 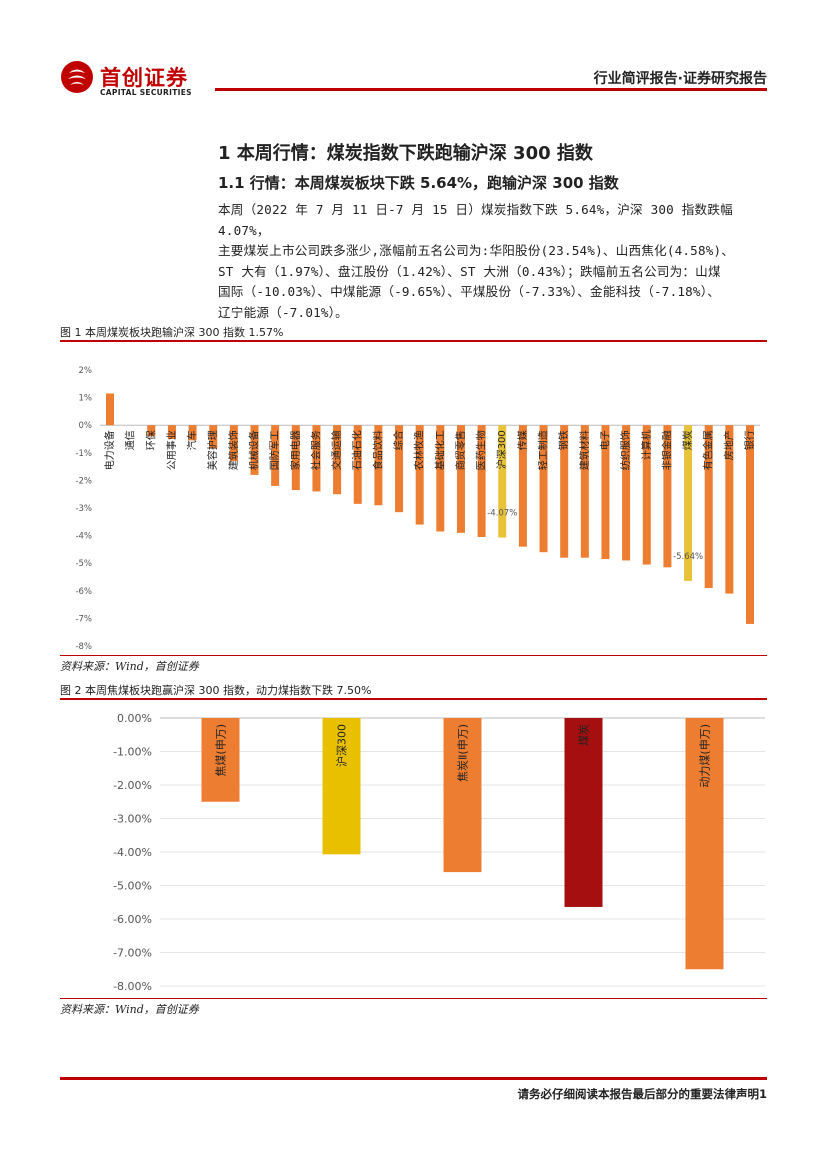 What do you see at coordinates (83, 592) in the screenshot?
I see `y-tick-label: -6%` at bounding box center [83, 592].